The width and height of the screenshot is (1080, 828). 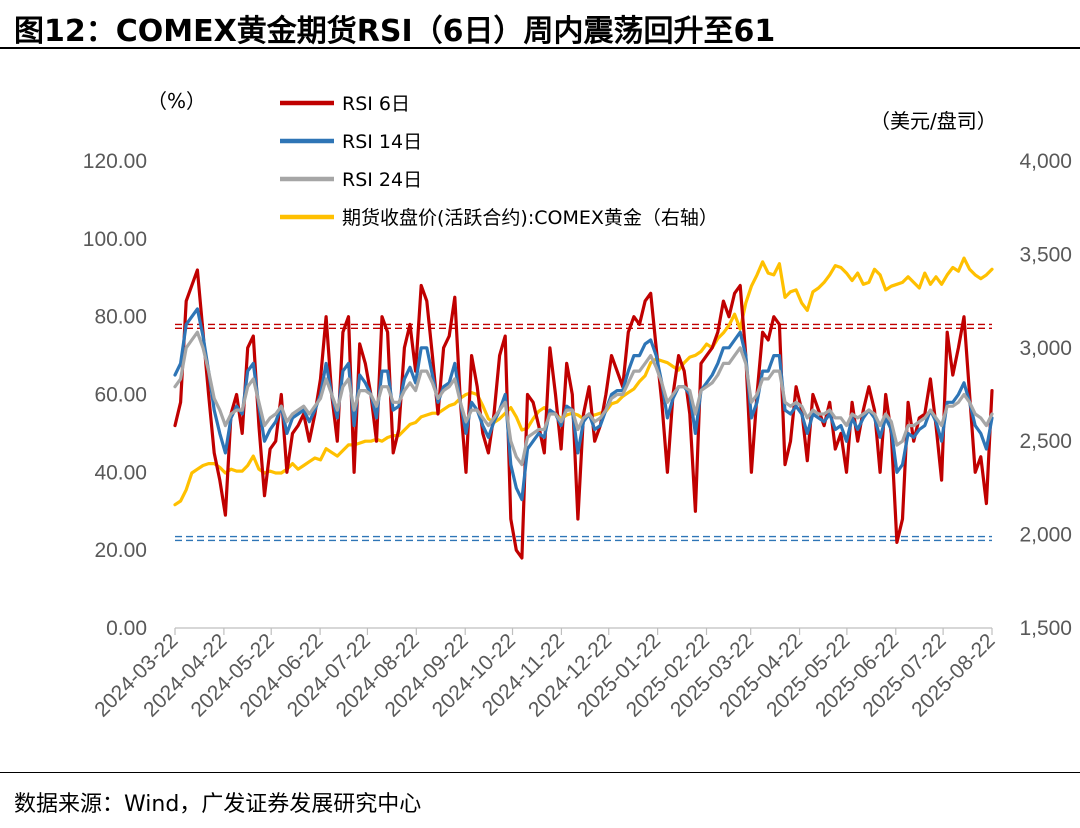 What do you see at coordinates (1045, 254) in the screenshot?
I see `y-right-tick-label: 3,500` at bounding box center [1045, 254].